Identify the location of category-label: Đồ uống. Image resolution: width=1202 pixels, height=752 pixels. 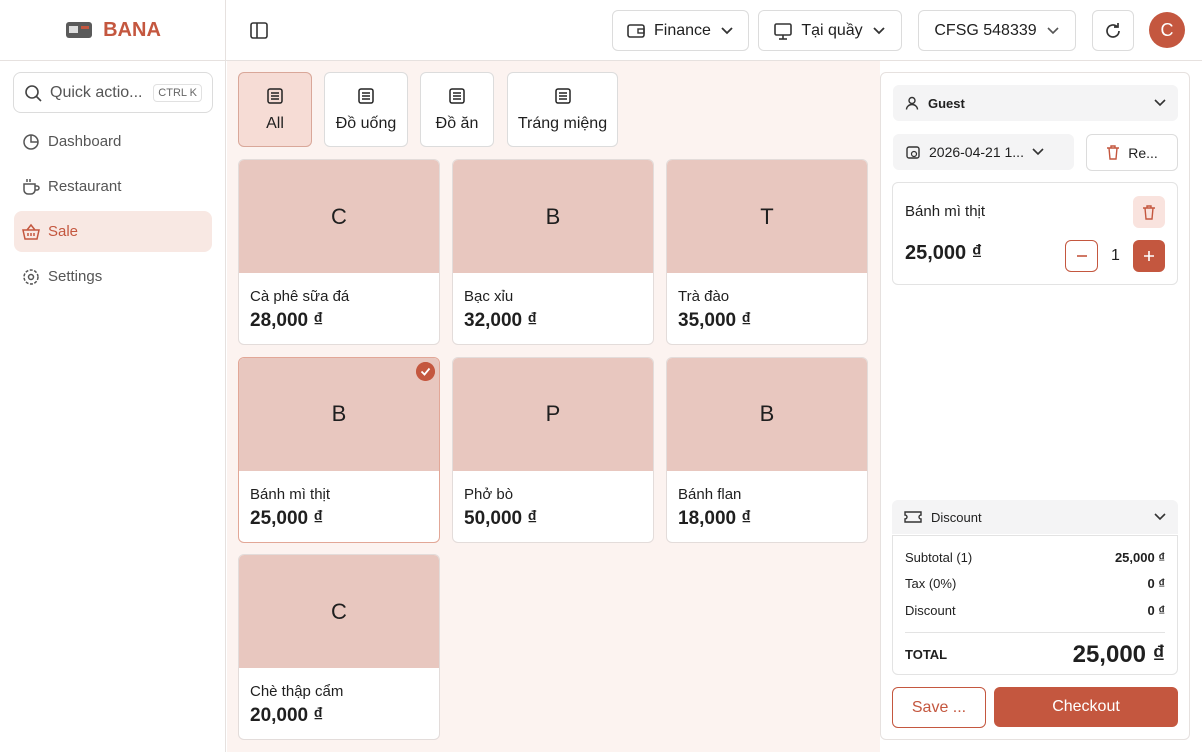
(366, 123).